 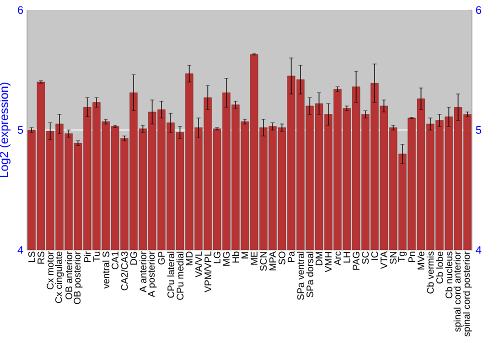 I want to click on x-tick-label: spinal cord anterior, so click(x=458, y=291).